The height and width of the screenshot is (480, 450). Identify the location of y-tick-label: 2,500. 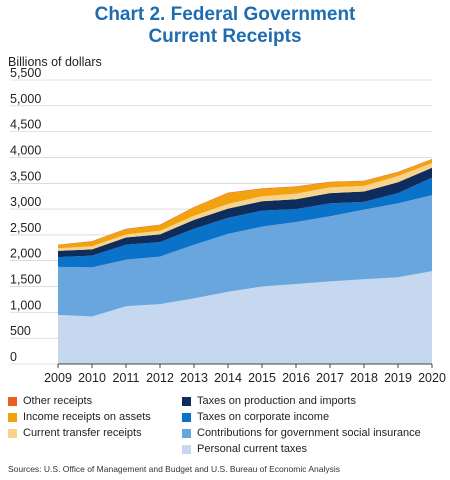
(25, 228).